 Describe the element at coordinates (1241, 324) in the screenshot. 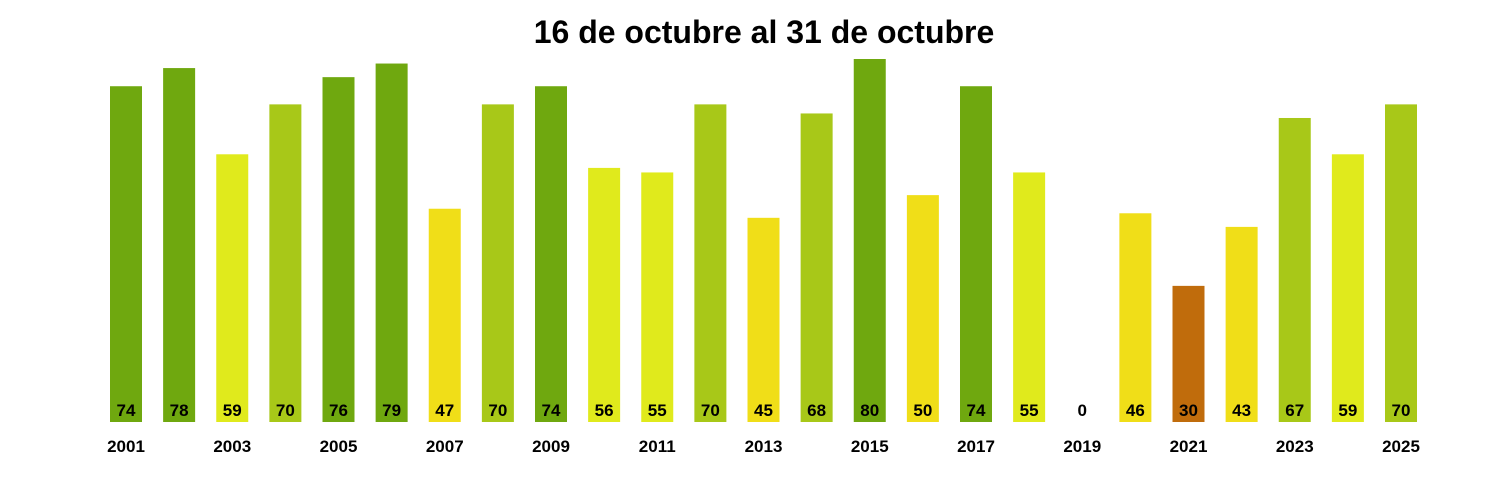

I see `bar-2022` at that location.